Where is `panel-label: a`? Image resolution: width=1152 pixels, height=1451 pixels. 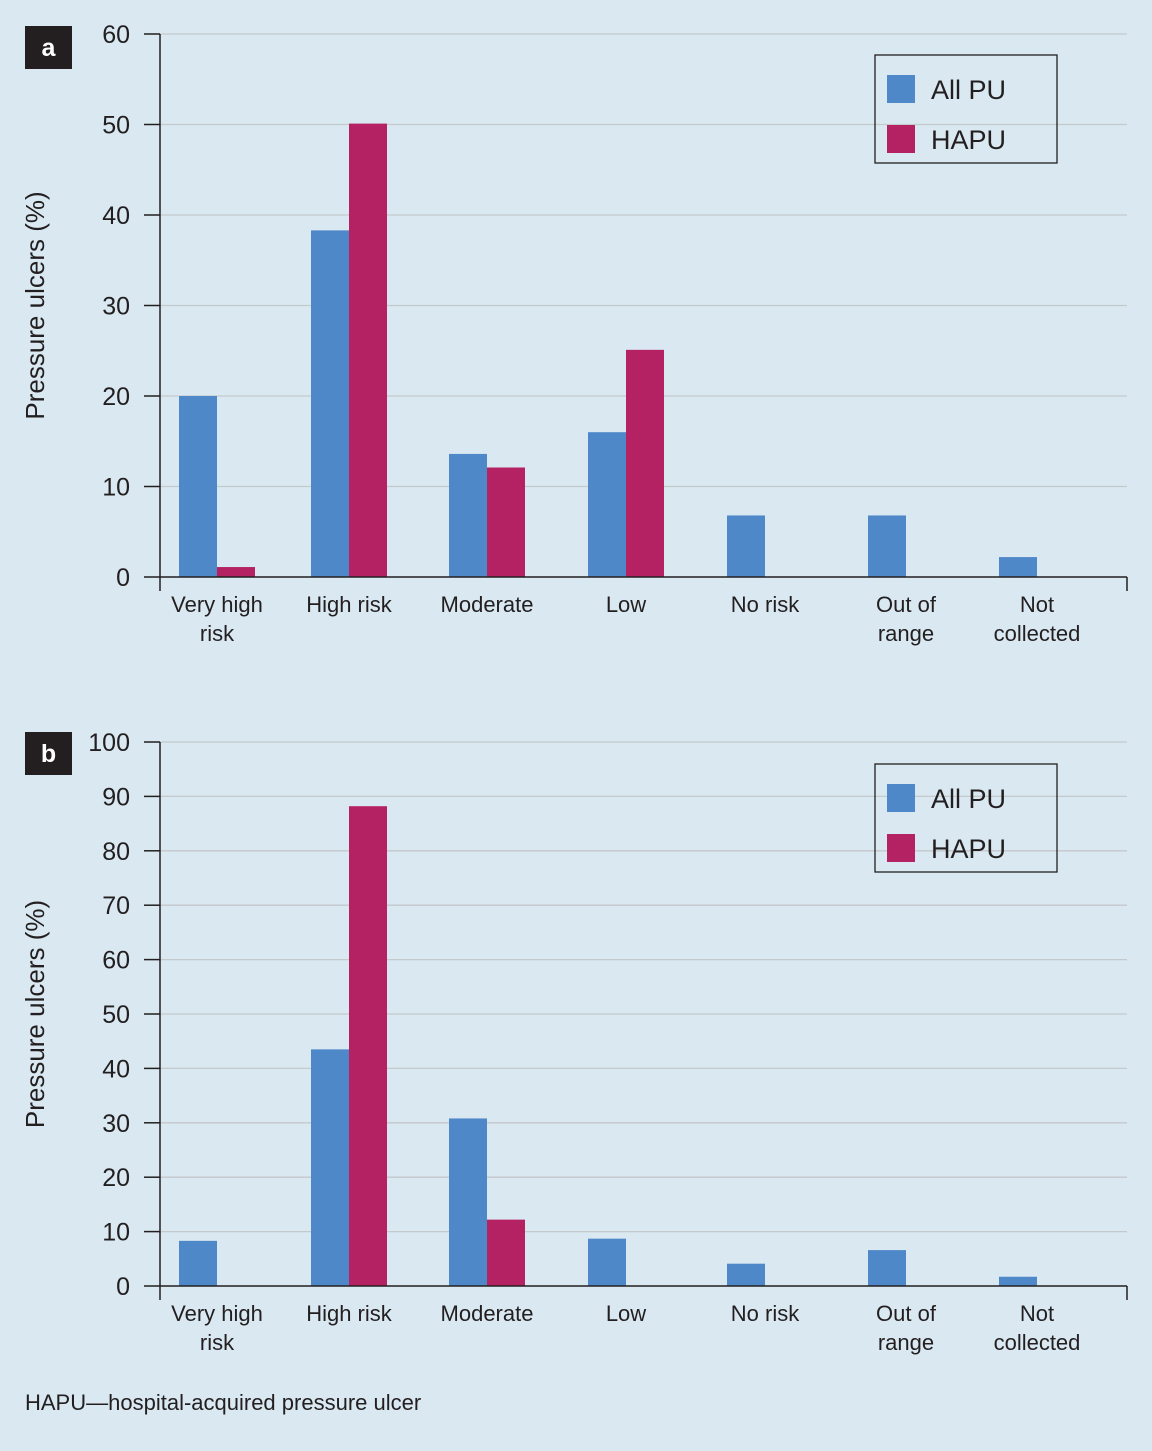
panel-label: a is located at coordinates (49, 48).